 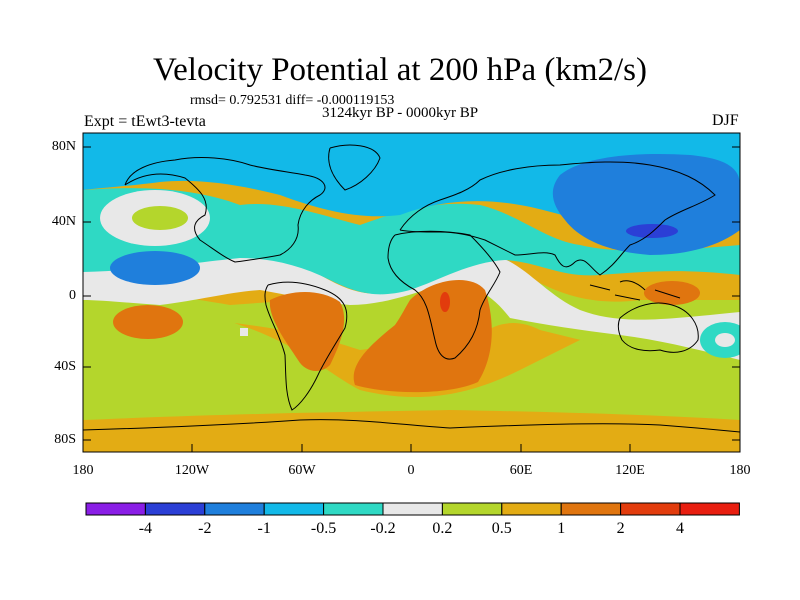 What do you see at coordinates (557, 218) in the screenshot?
I see `coast-eurasia` at bounding box center [557, 218].